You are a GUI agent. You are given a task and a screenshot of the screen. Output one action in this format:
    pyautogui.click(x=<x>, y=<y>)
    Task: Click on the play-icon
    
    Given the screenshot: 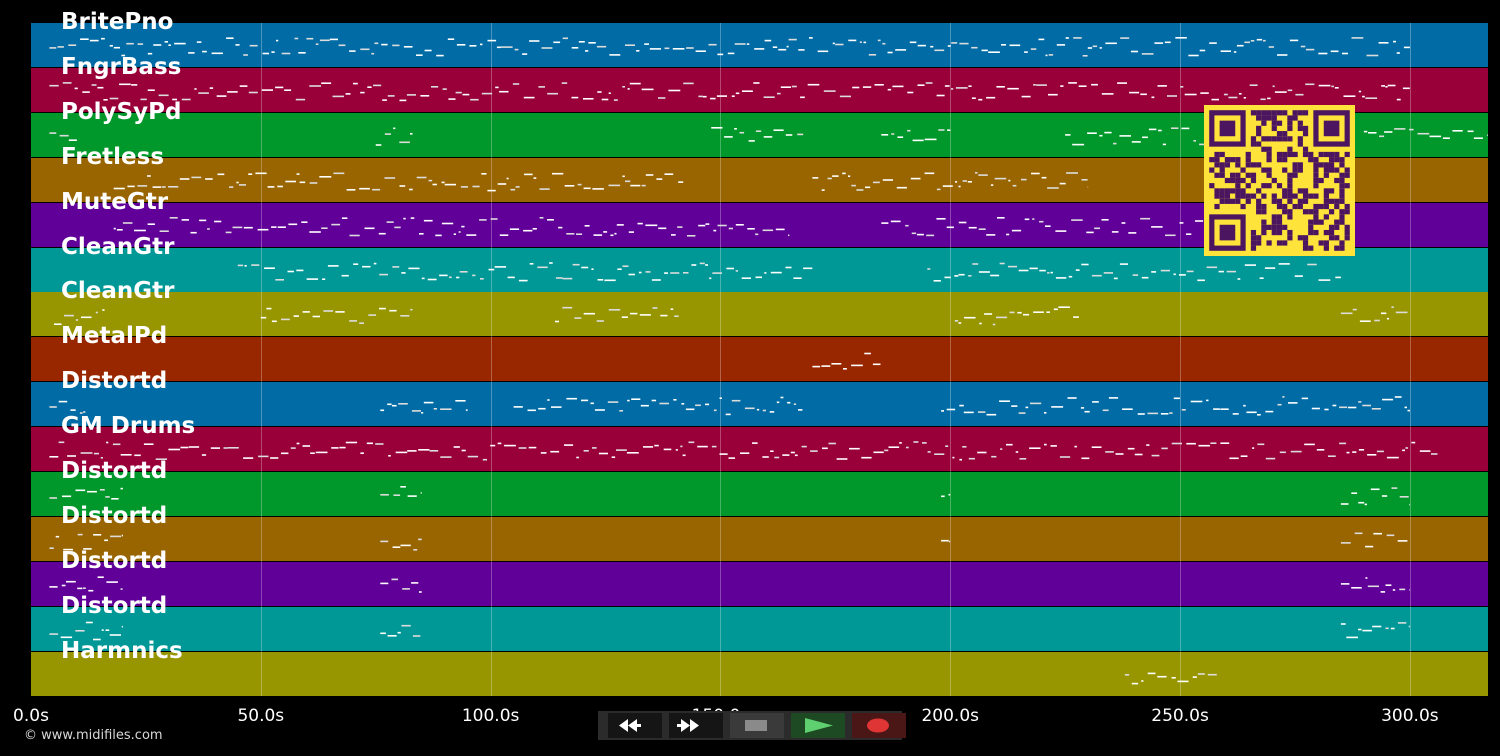 What is the action you would take?
    pyautogui.click(x=819, y=725)
    